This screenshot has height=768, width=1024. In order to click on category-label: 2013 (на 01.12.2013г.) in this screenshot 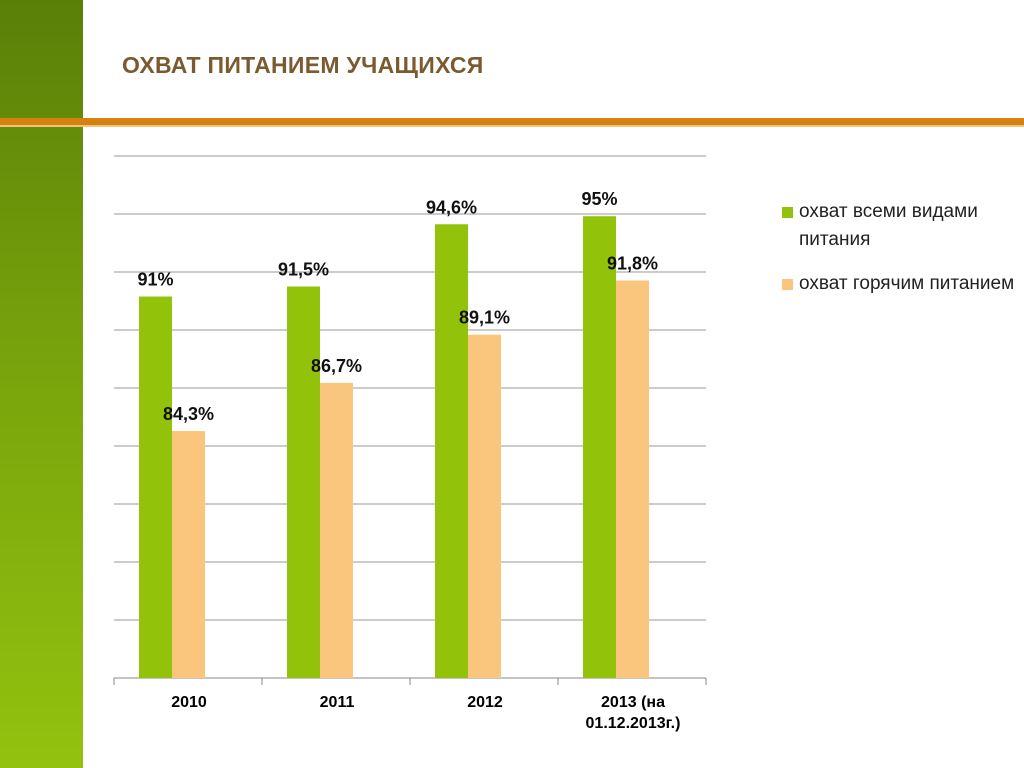, I will do `click(633, 713)`.